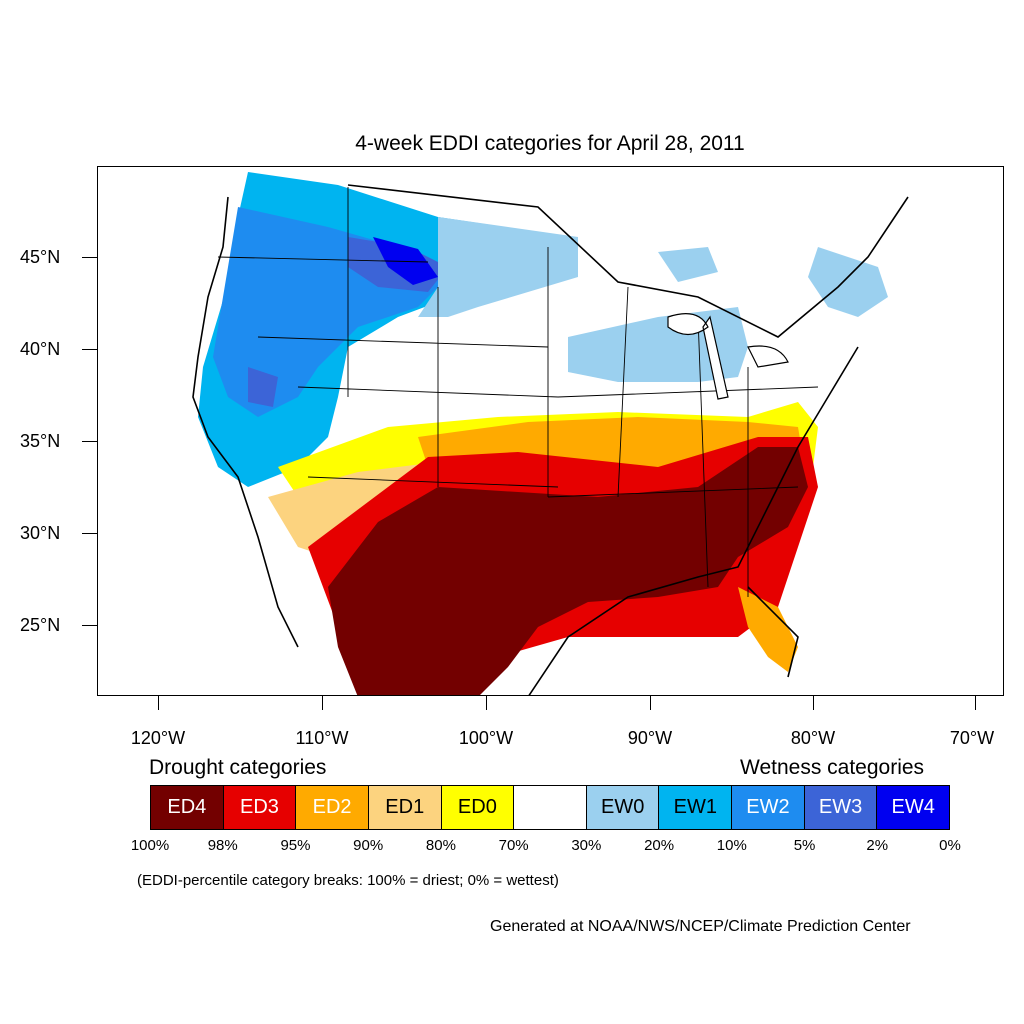 Image resolution: width=1024 pixels, height=1024 pixels. I want to click on category-legend-bar: ED4 ED3 ED2 ED1 ED0 EW0 EW1 EW2 EW3 EW4, so click(550, 807).